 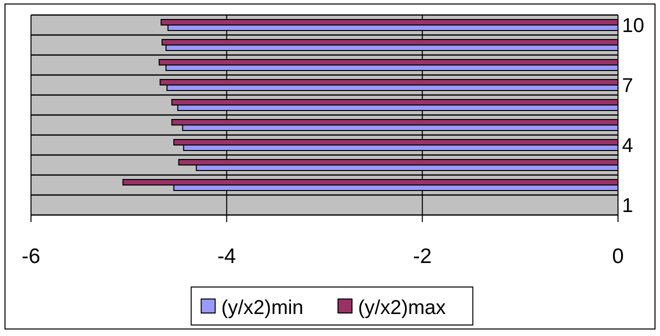 I want to click on x-tick-label: -2, so click(x=422, y=256).